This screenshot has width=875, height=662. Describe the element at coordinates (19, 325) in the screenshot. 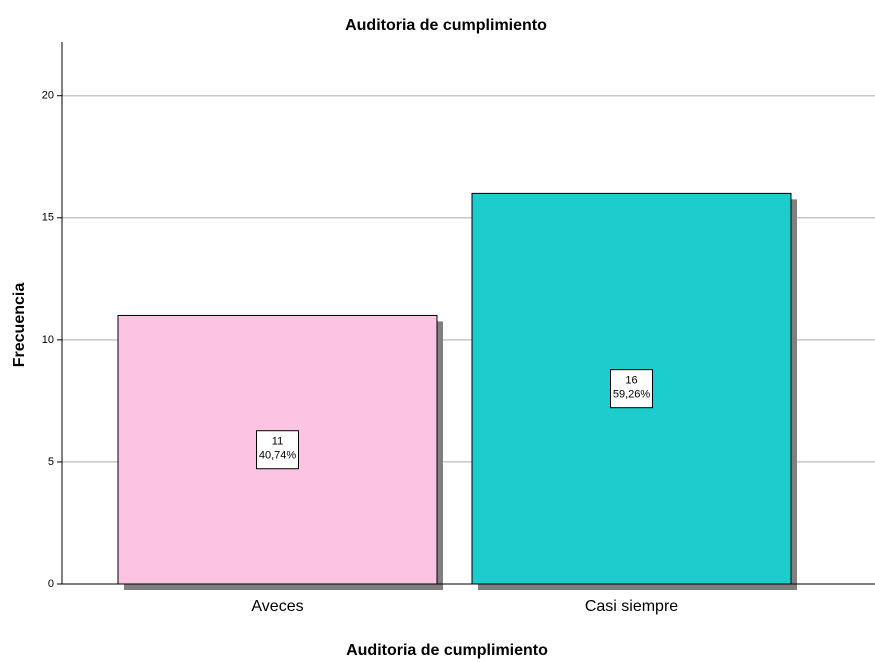

I see `y-axis-title: Frecuencia` at that location.